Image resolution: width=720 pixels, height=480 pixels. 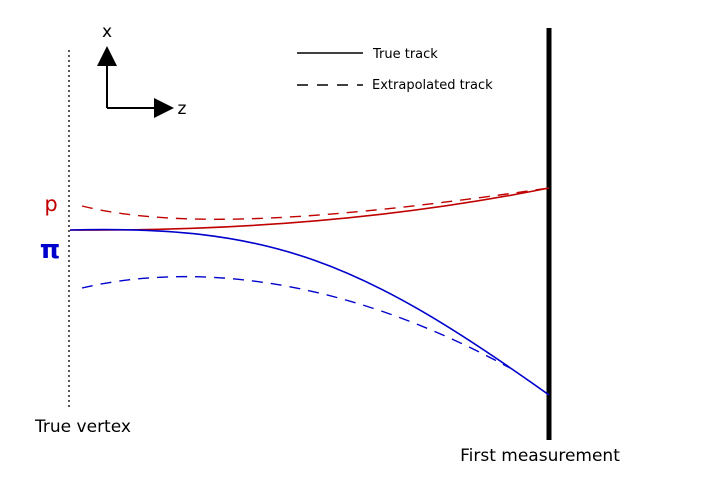 What do you see at coordinates (296, 322) in the screenshot?
I see `pion-extrapolated-track` at bounding box center [296, 322].